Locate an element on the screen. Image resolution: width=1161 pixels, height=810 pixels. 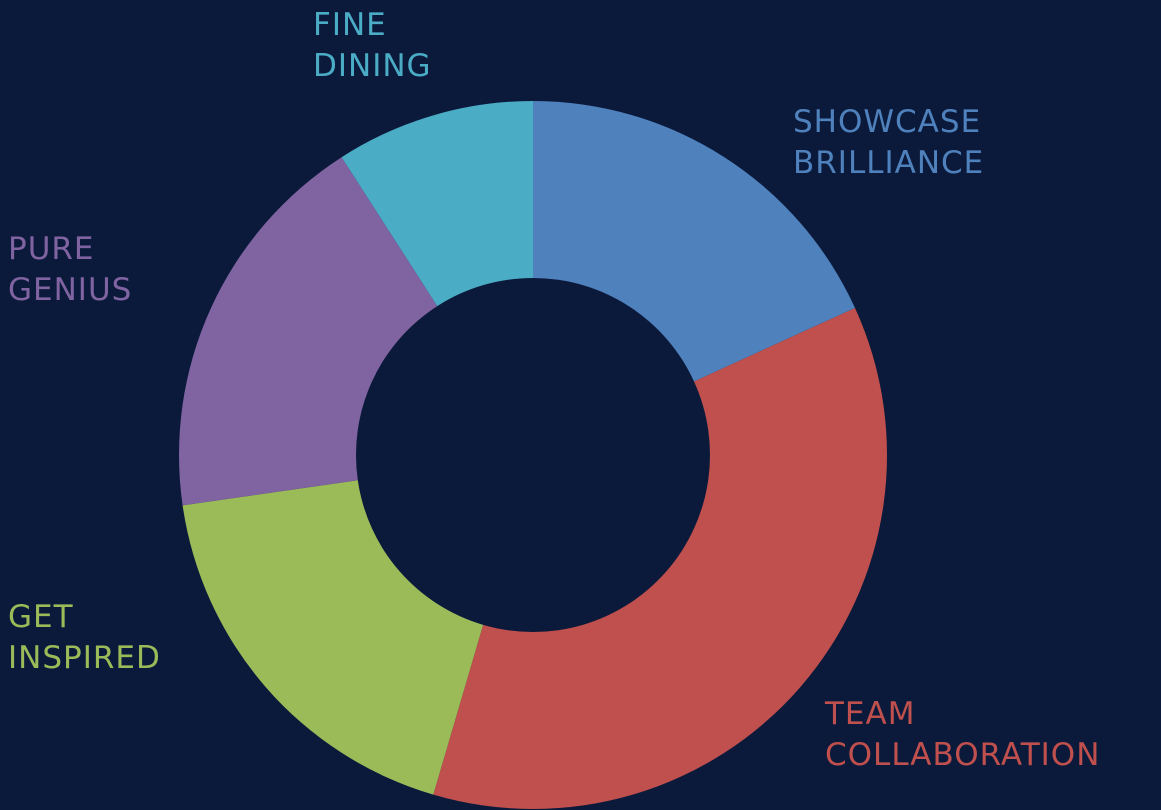
segment-label: GET INSPIRED is located at coordinates (84, 637).